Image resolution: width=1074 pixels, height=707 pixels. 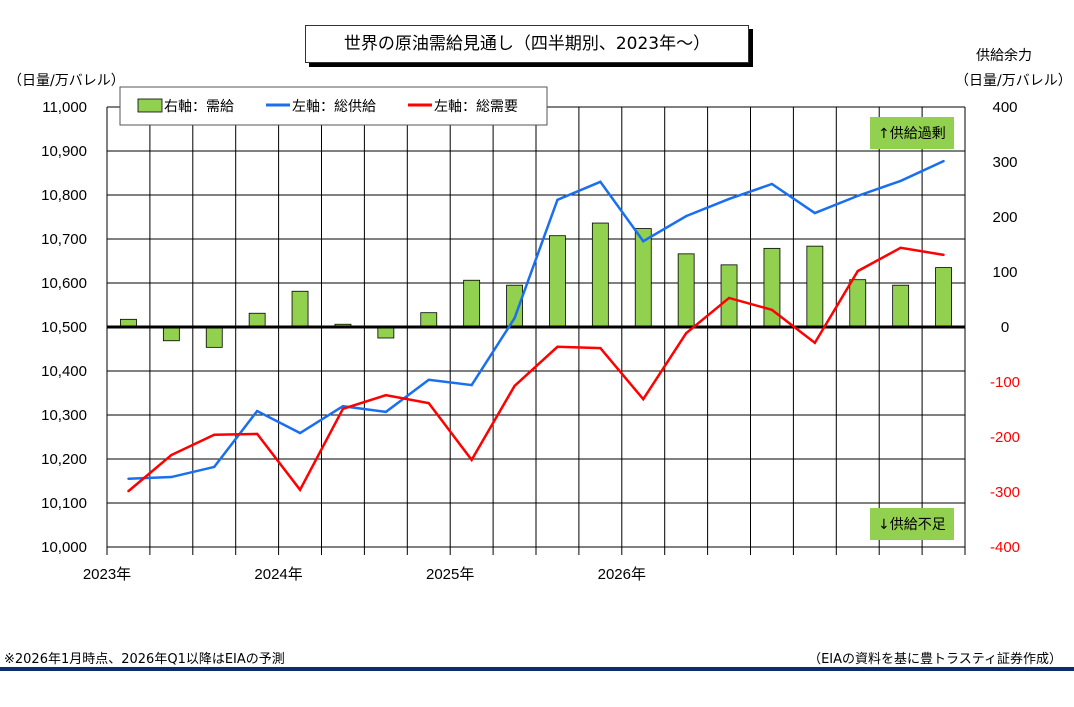 What do you see at coordinates (1004, 162) in the screenshot?
I see `right-tick-label: 300` at bounding box center [1004, 162].